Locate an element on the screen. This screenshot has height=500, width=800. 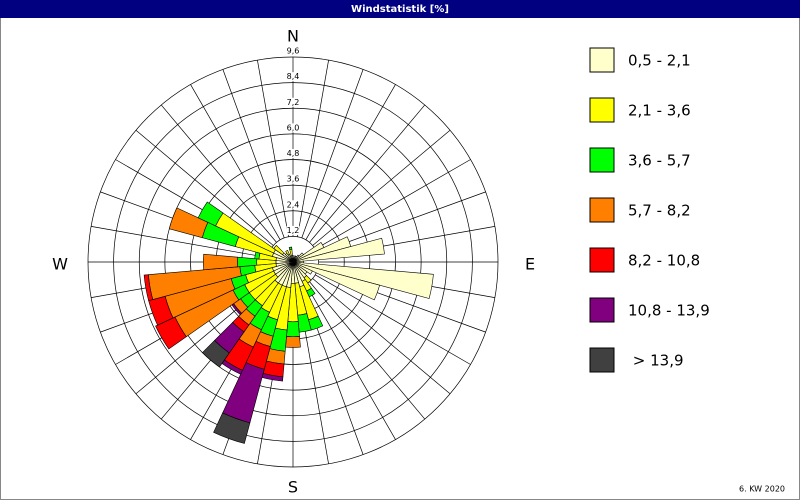
ring-label: 1,2 is located at coordinates (293, 230).